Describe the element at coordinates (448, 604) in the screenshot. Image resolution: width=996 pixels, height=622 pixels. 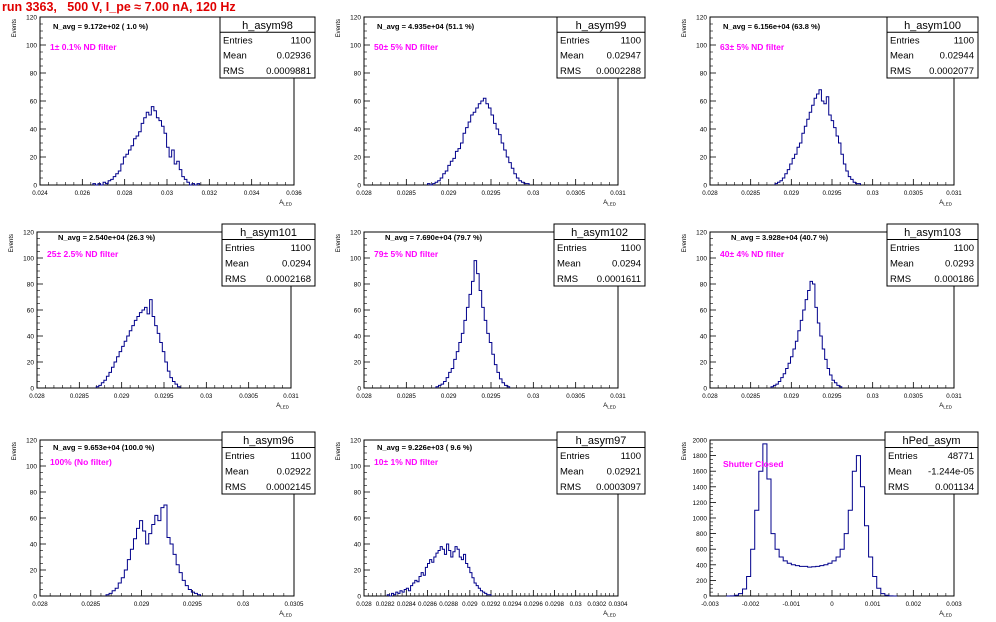
I see `x-tick-label: 0.0288` at that location.